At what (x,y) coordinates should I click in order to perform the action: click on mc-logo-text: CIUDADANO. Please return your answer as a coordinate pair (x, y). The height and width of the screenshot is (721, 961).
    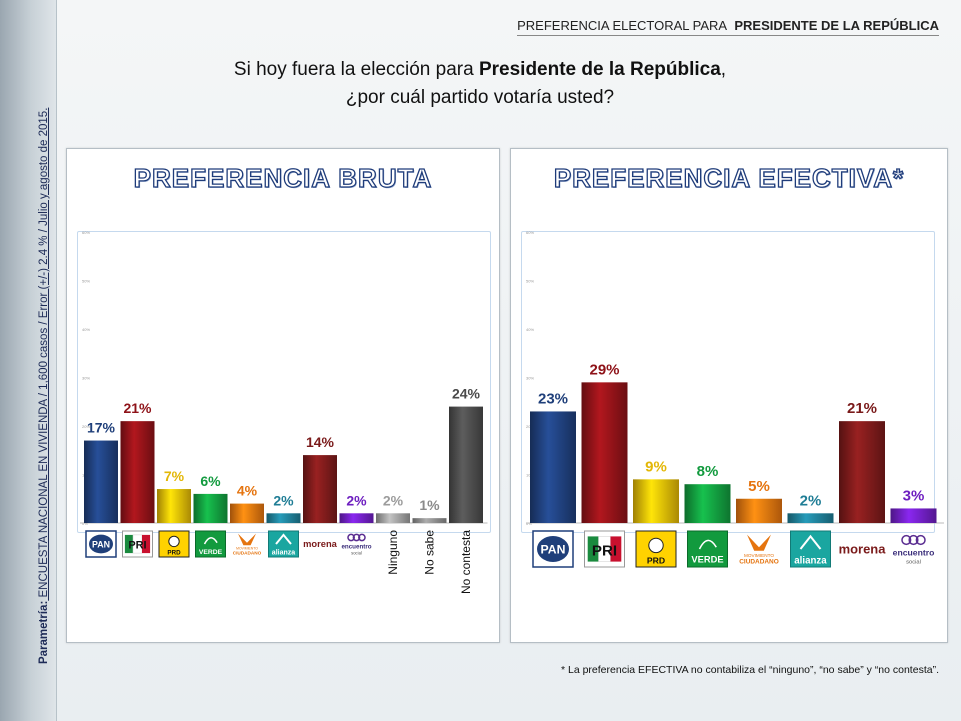
    Looking at the image, I should click on (247, 552).